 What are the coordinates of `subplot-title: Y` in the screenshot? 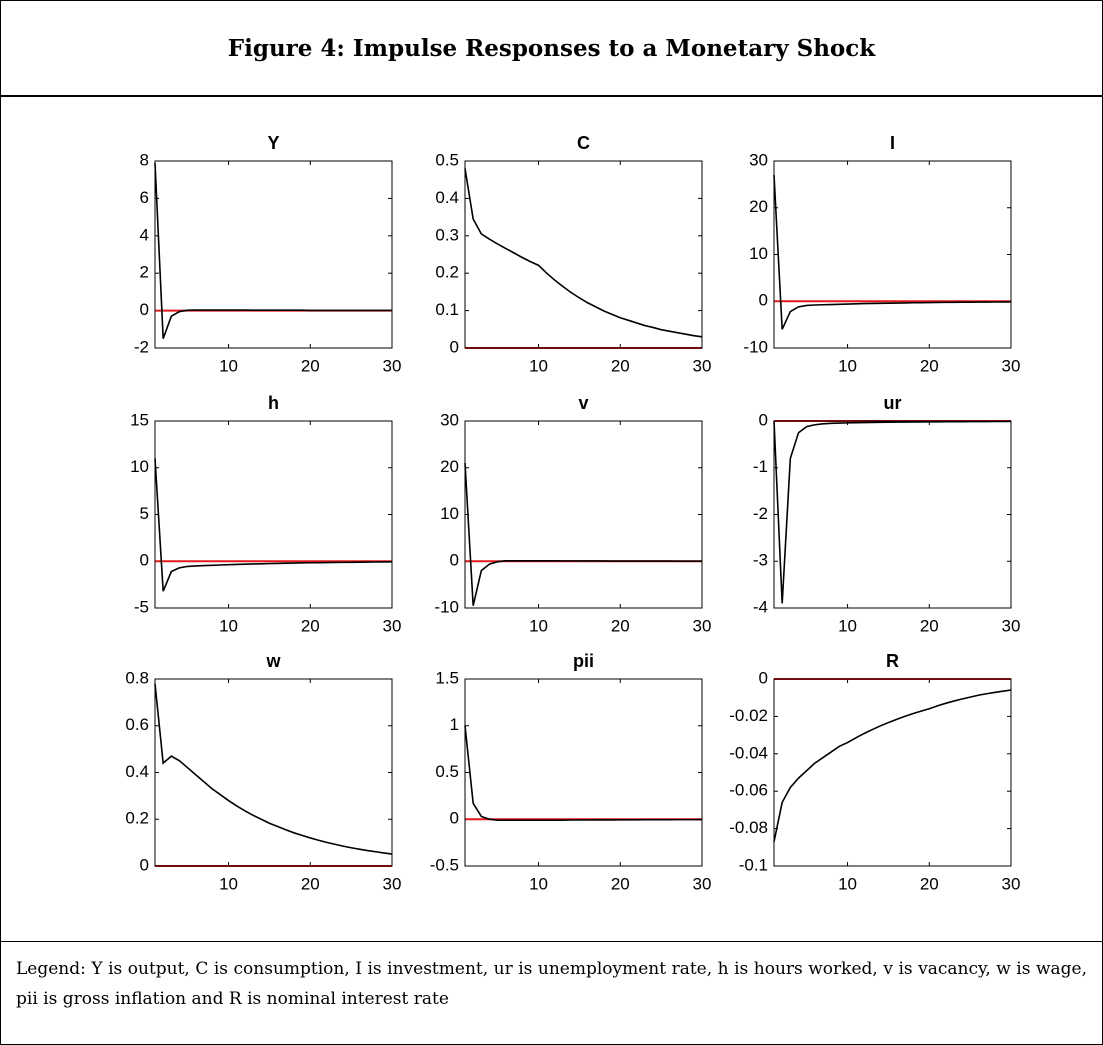 It's located at (273, 143).